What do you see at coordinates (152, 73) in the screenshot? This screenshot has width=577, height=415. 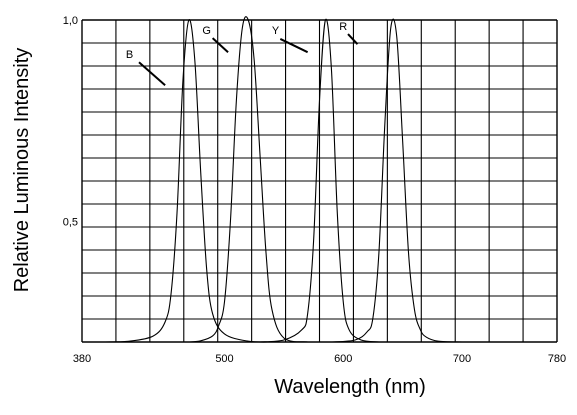 I see `leader-line-b` at bounding box center [152, 73].